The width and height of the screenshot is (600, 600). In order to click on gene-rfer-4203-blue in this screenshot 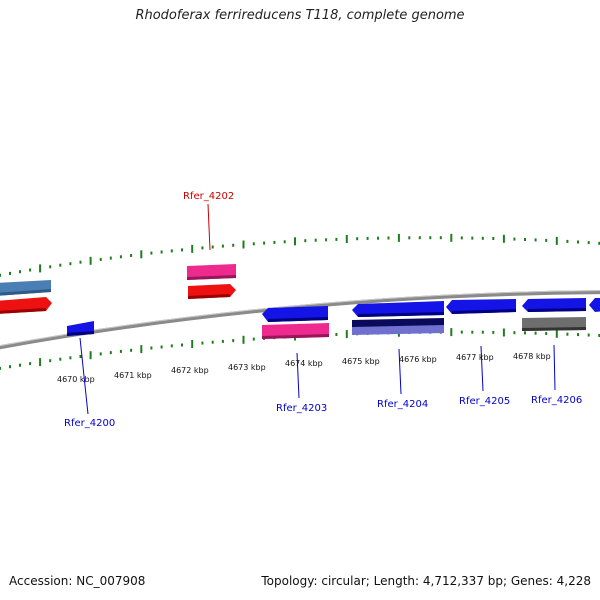, I will do `click(295, 314)`.